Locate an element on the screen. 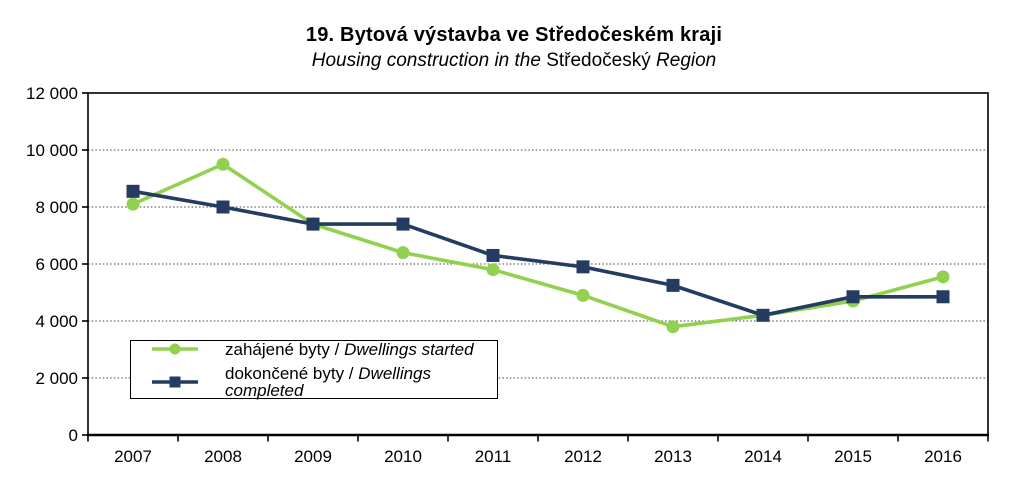 The image size is (1028, 502). x-axis-label: 2011 is located at coordinates (493, 456).